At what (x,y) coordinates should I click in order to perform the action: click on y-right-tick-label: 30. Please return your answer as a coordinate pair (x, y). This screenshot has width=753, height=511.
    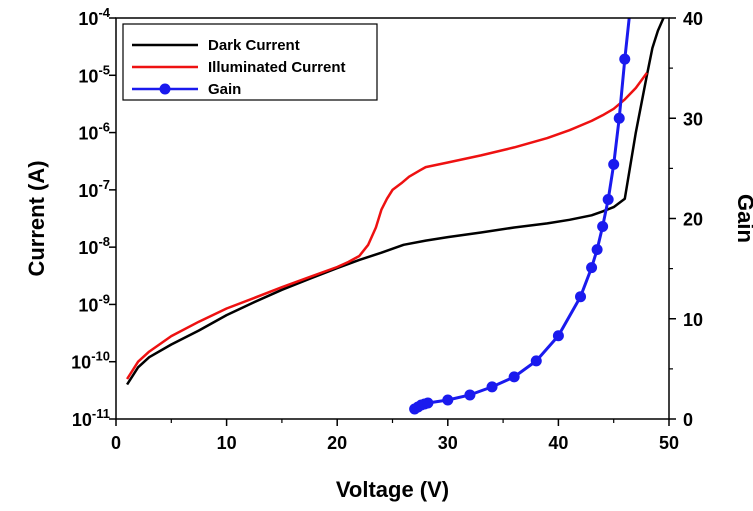
    Looking at the image, I should click on (693, 119).